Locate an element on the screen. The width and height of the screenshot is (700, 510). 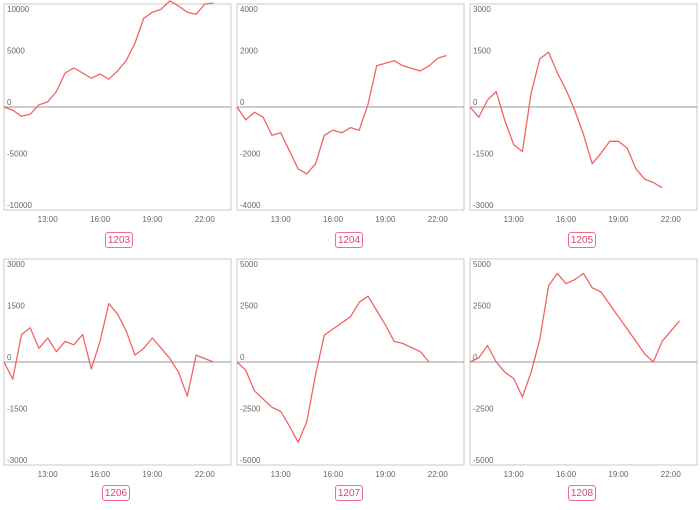
y-tick-label: -10000 is located at coordinates (19, 205).